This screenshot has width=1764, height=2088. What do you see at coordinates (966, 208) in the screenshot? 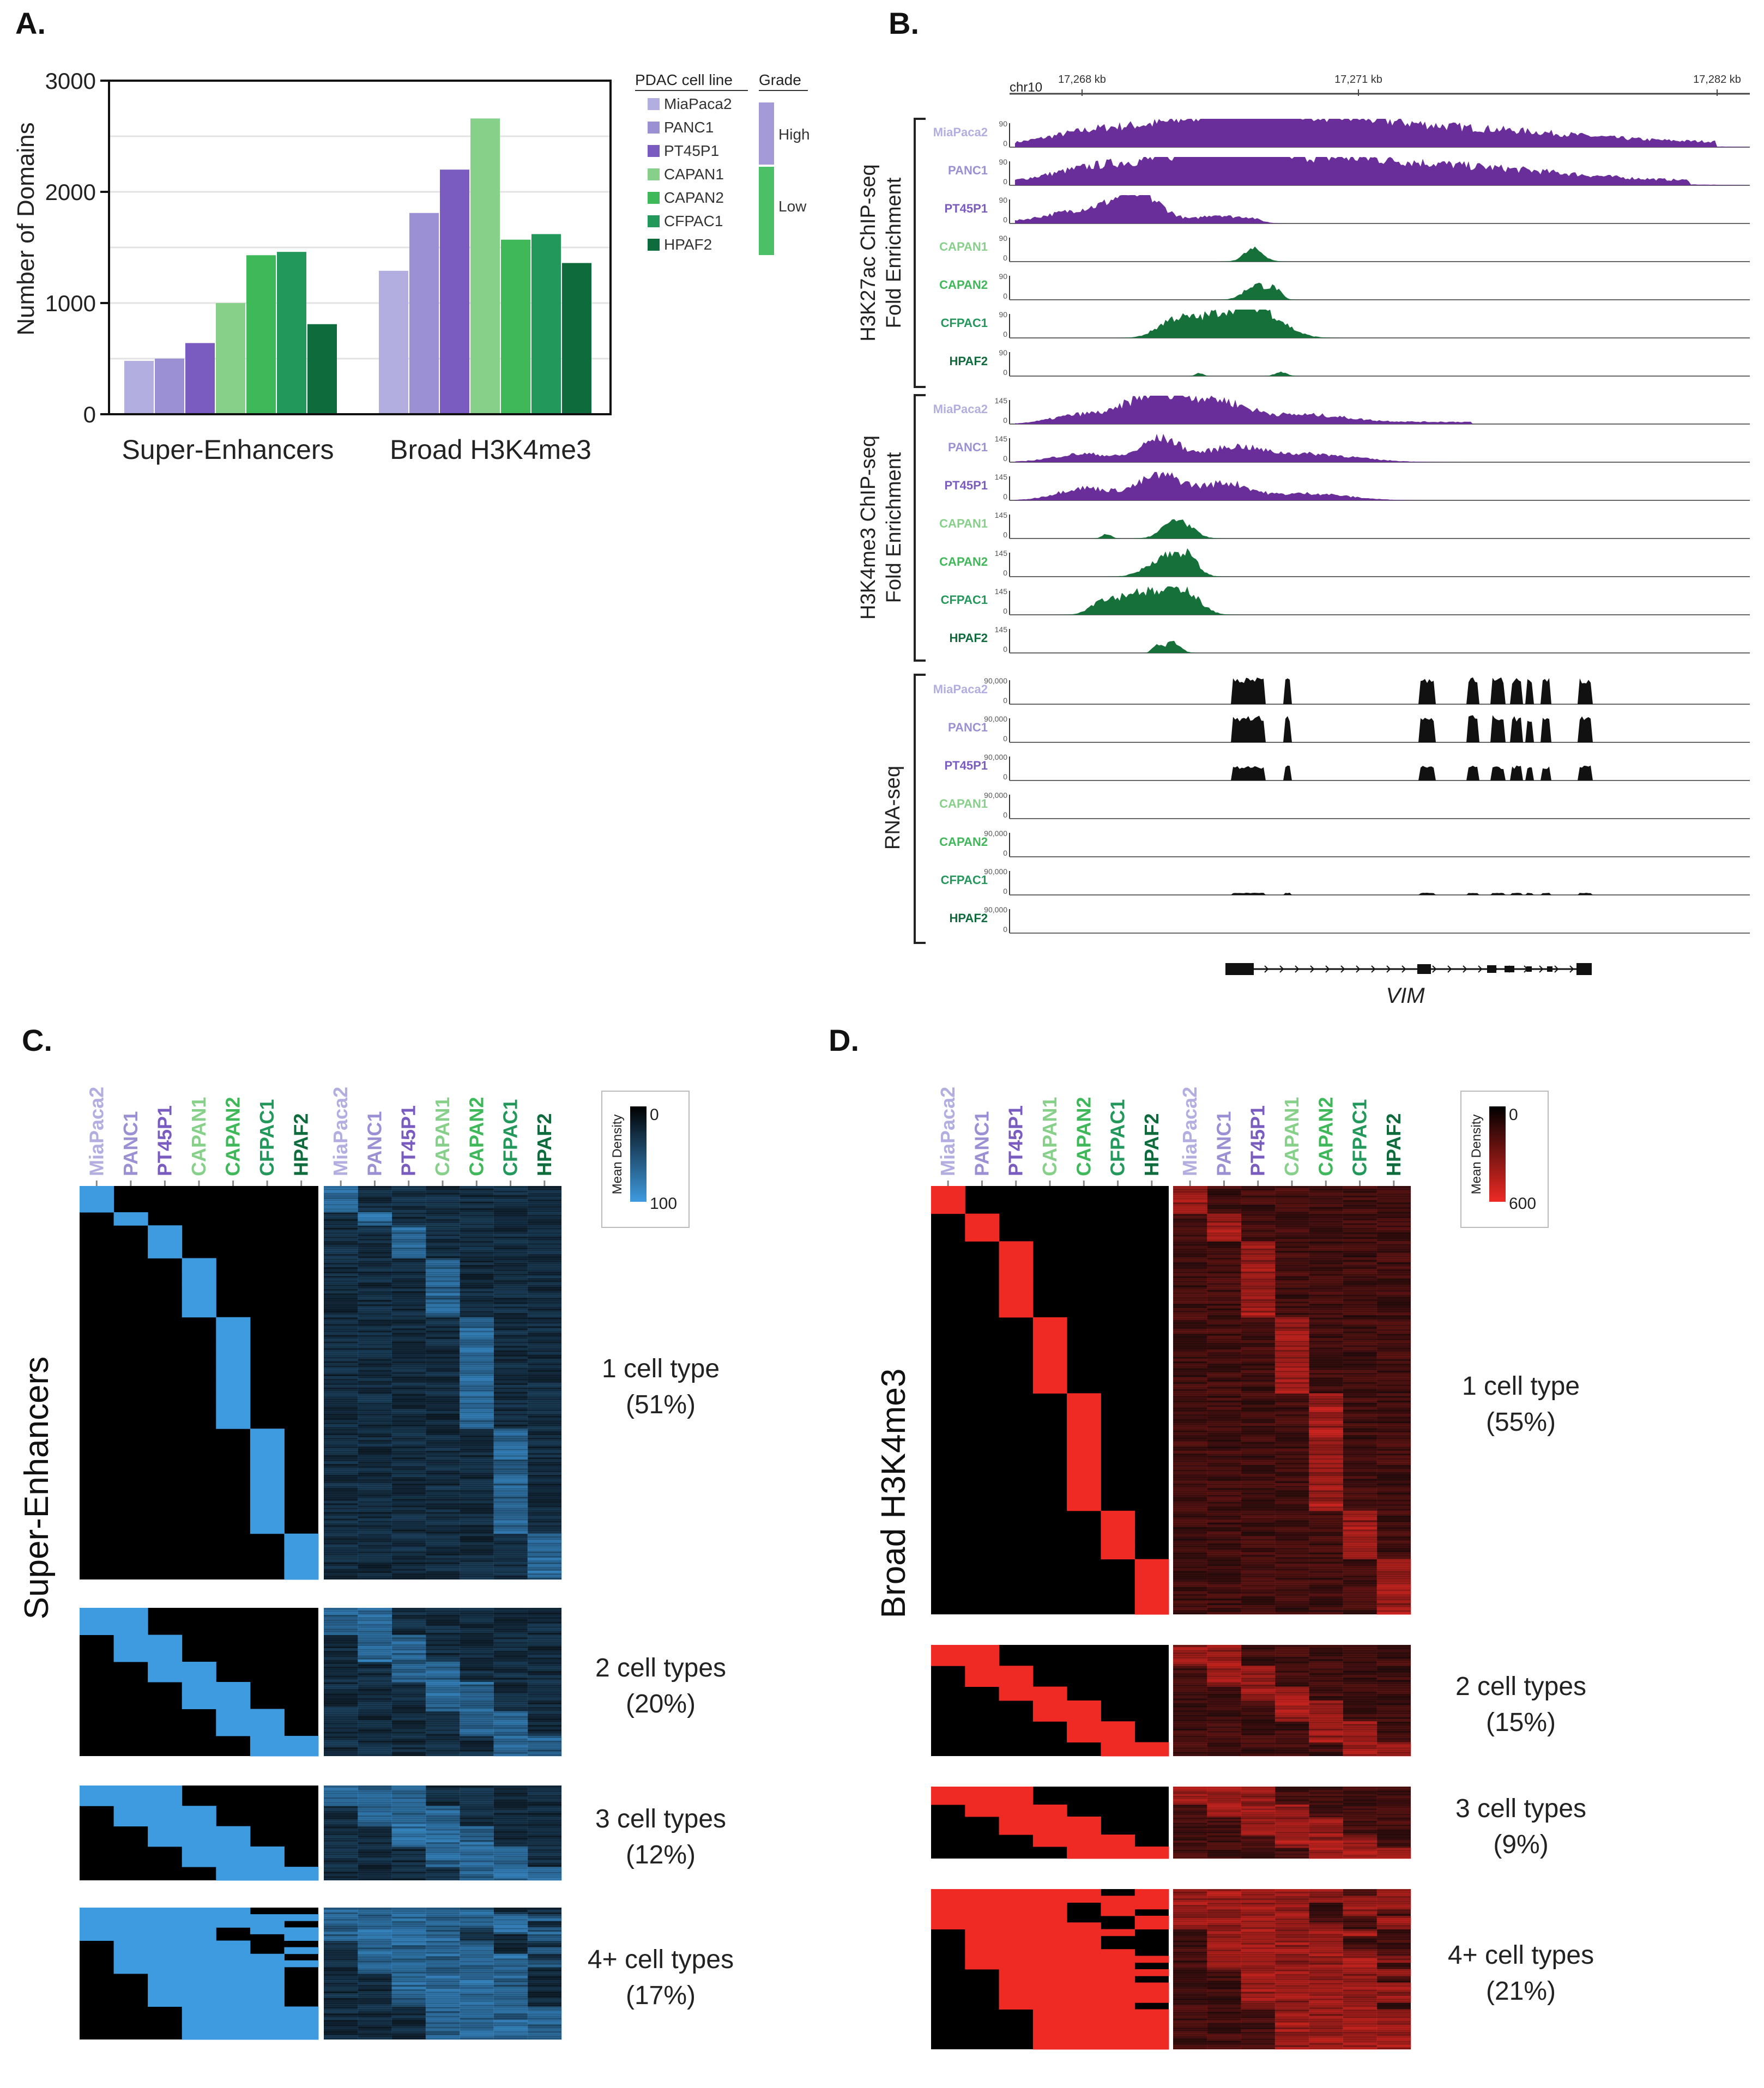
I see `track-label: PT45P1` at bounding box center [966, 208].